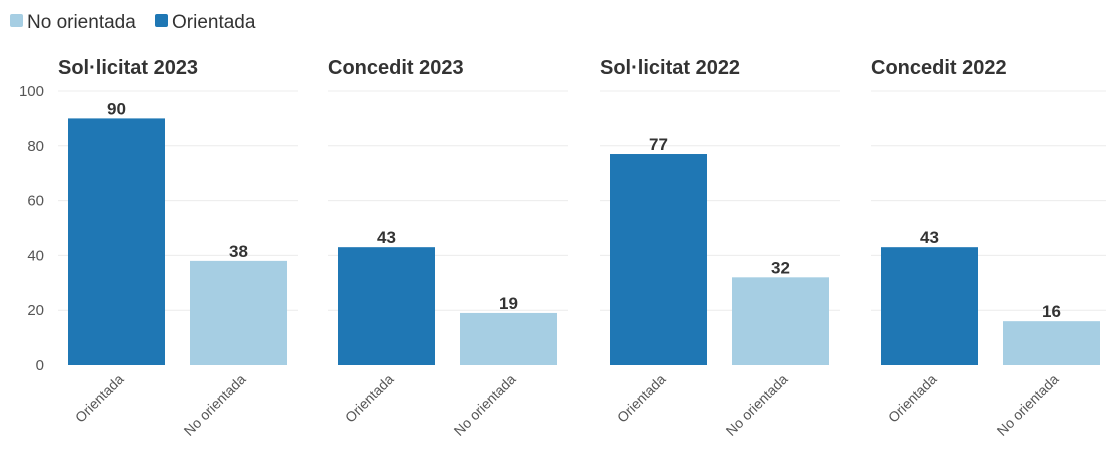 The width and height of the screenshot is (1106, 449). Describe the element at coordinates (939, 68) in the screenshot. I see `panel-title: Concedit 2022` at that location.